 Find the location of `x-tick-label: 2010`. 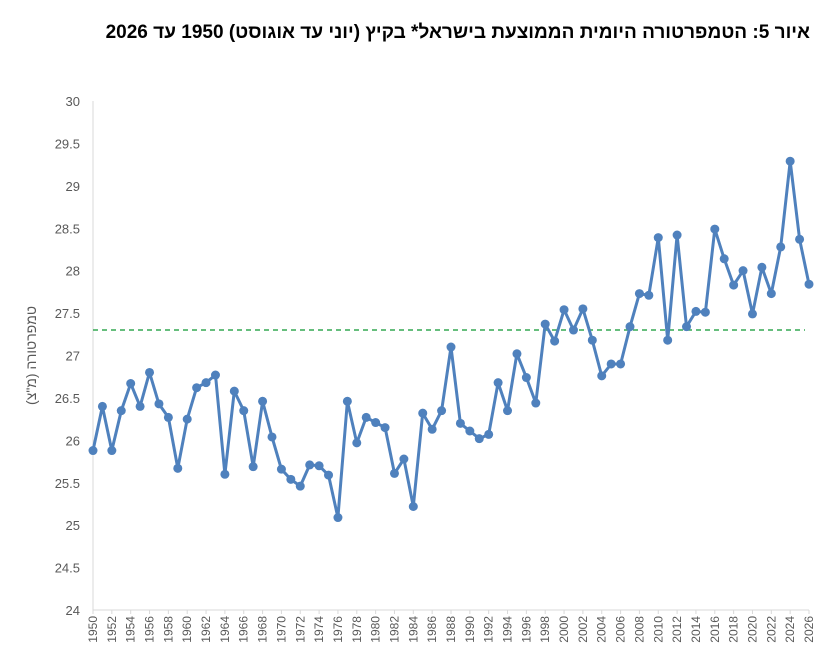

x-tick-label: 2010 is located at coordinates (658, 629).